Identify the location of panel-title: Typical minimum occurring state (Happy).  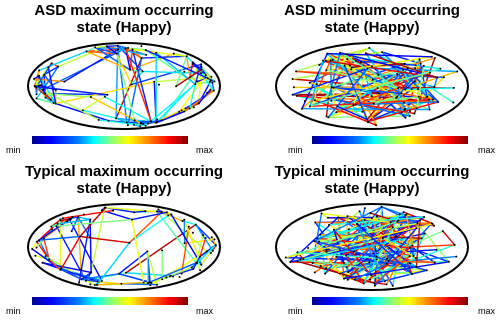
(372, 180).